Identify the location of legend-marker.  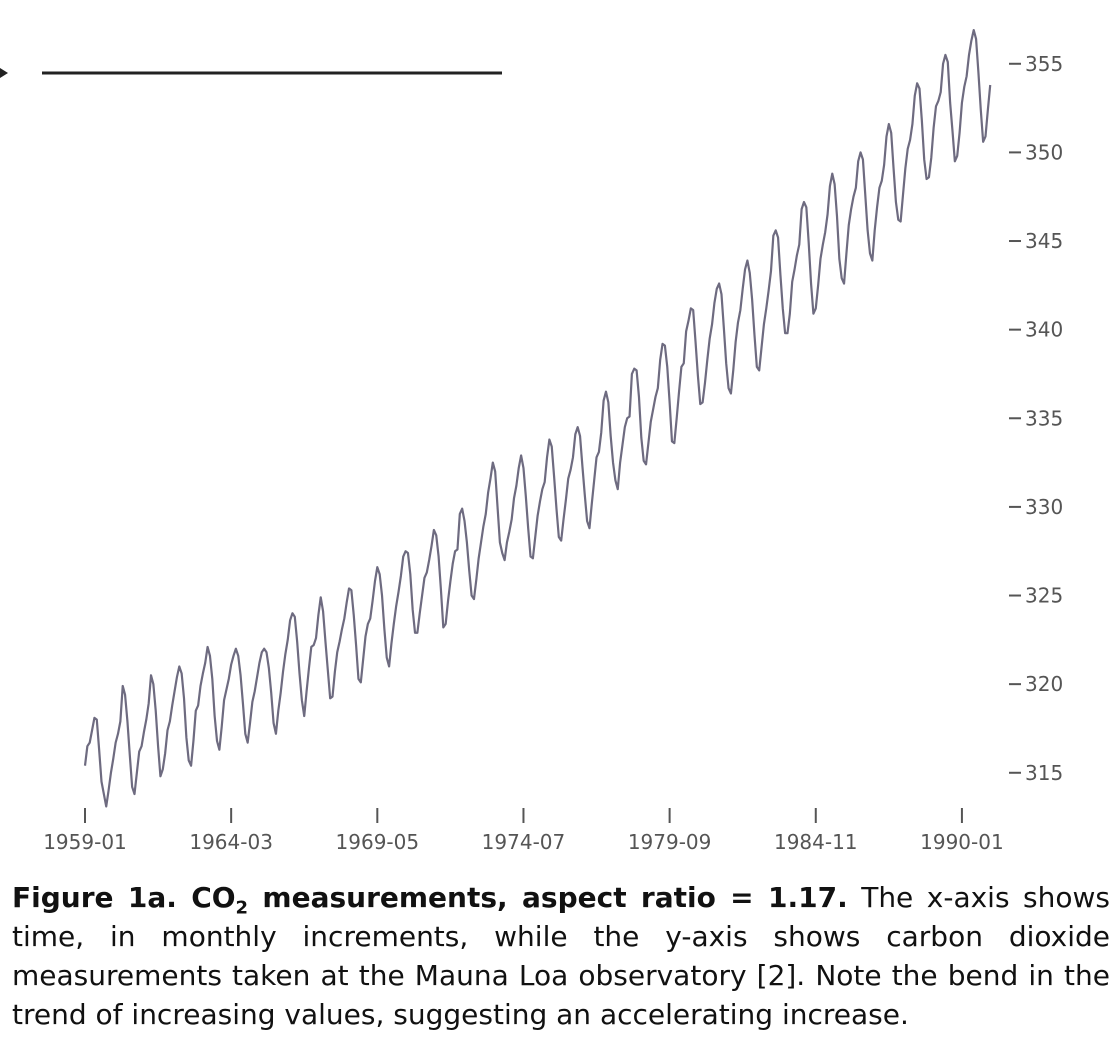
(251, 73).